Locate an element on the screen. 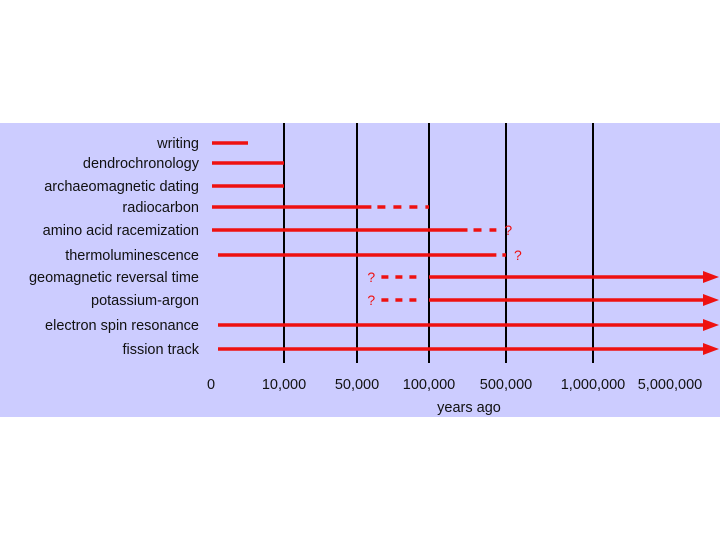 The image size is (720, 540). method-label: radiocarbon is located at coordinates (160, 208).